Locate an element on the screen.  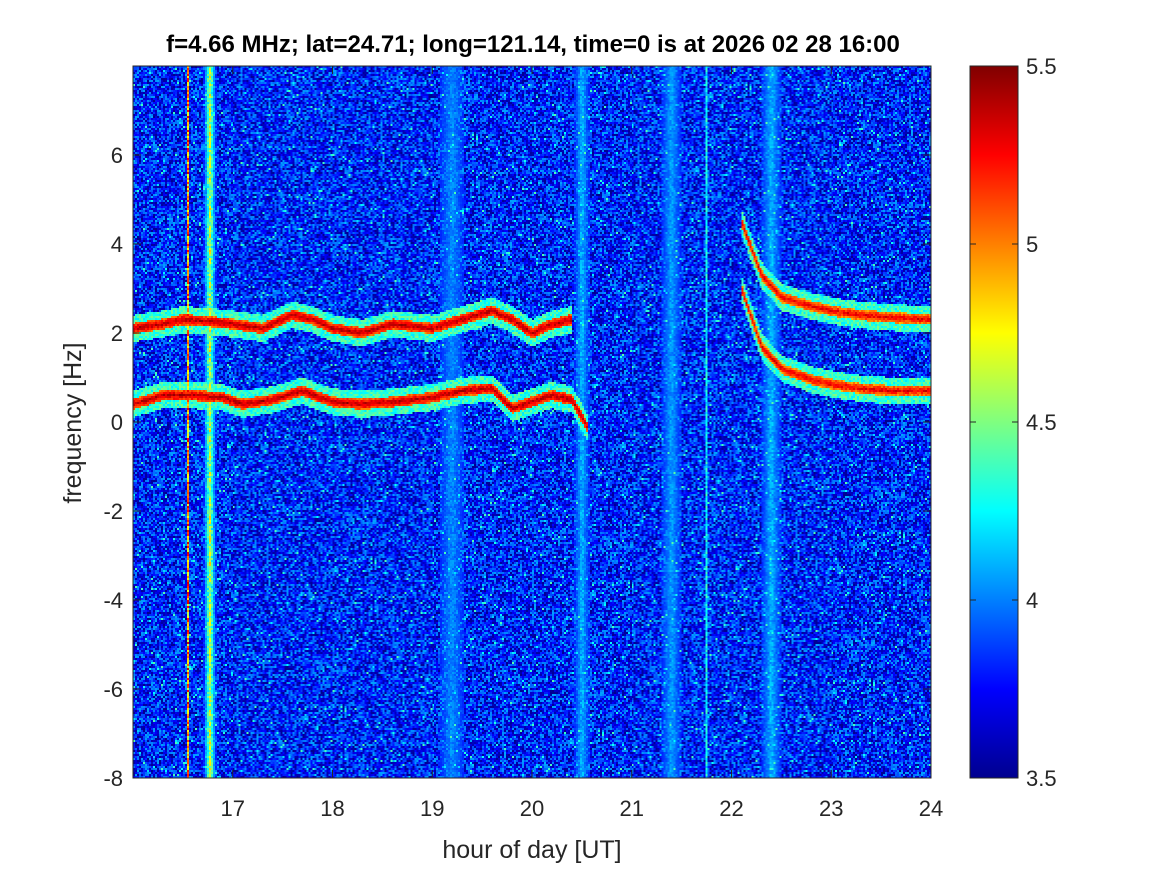
x-tick-label: 17 is located at coordinates (233, 808).